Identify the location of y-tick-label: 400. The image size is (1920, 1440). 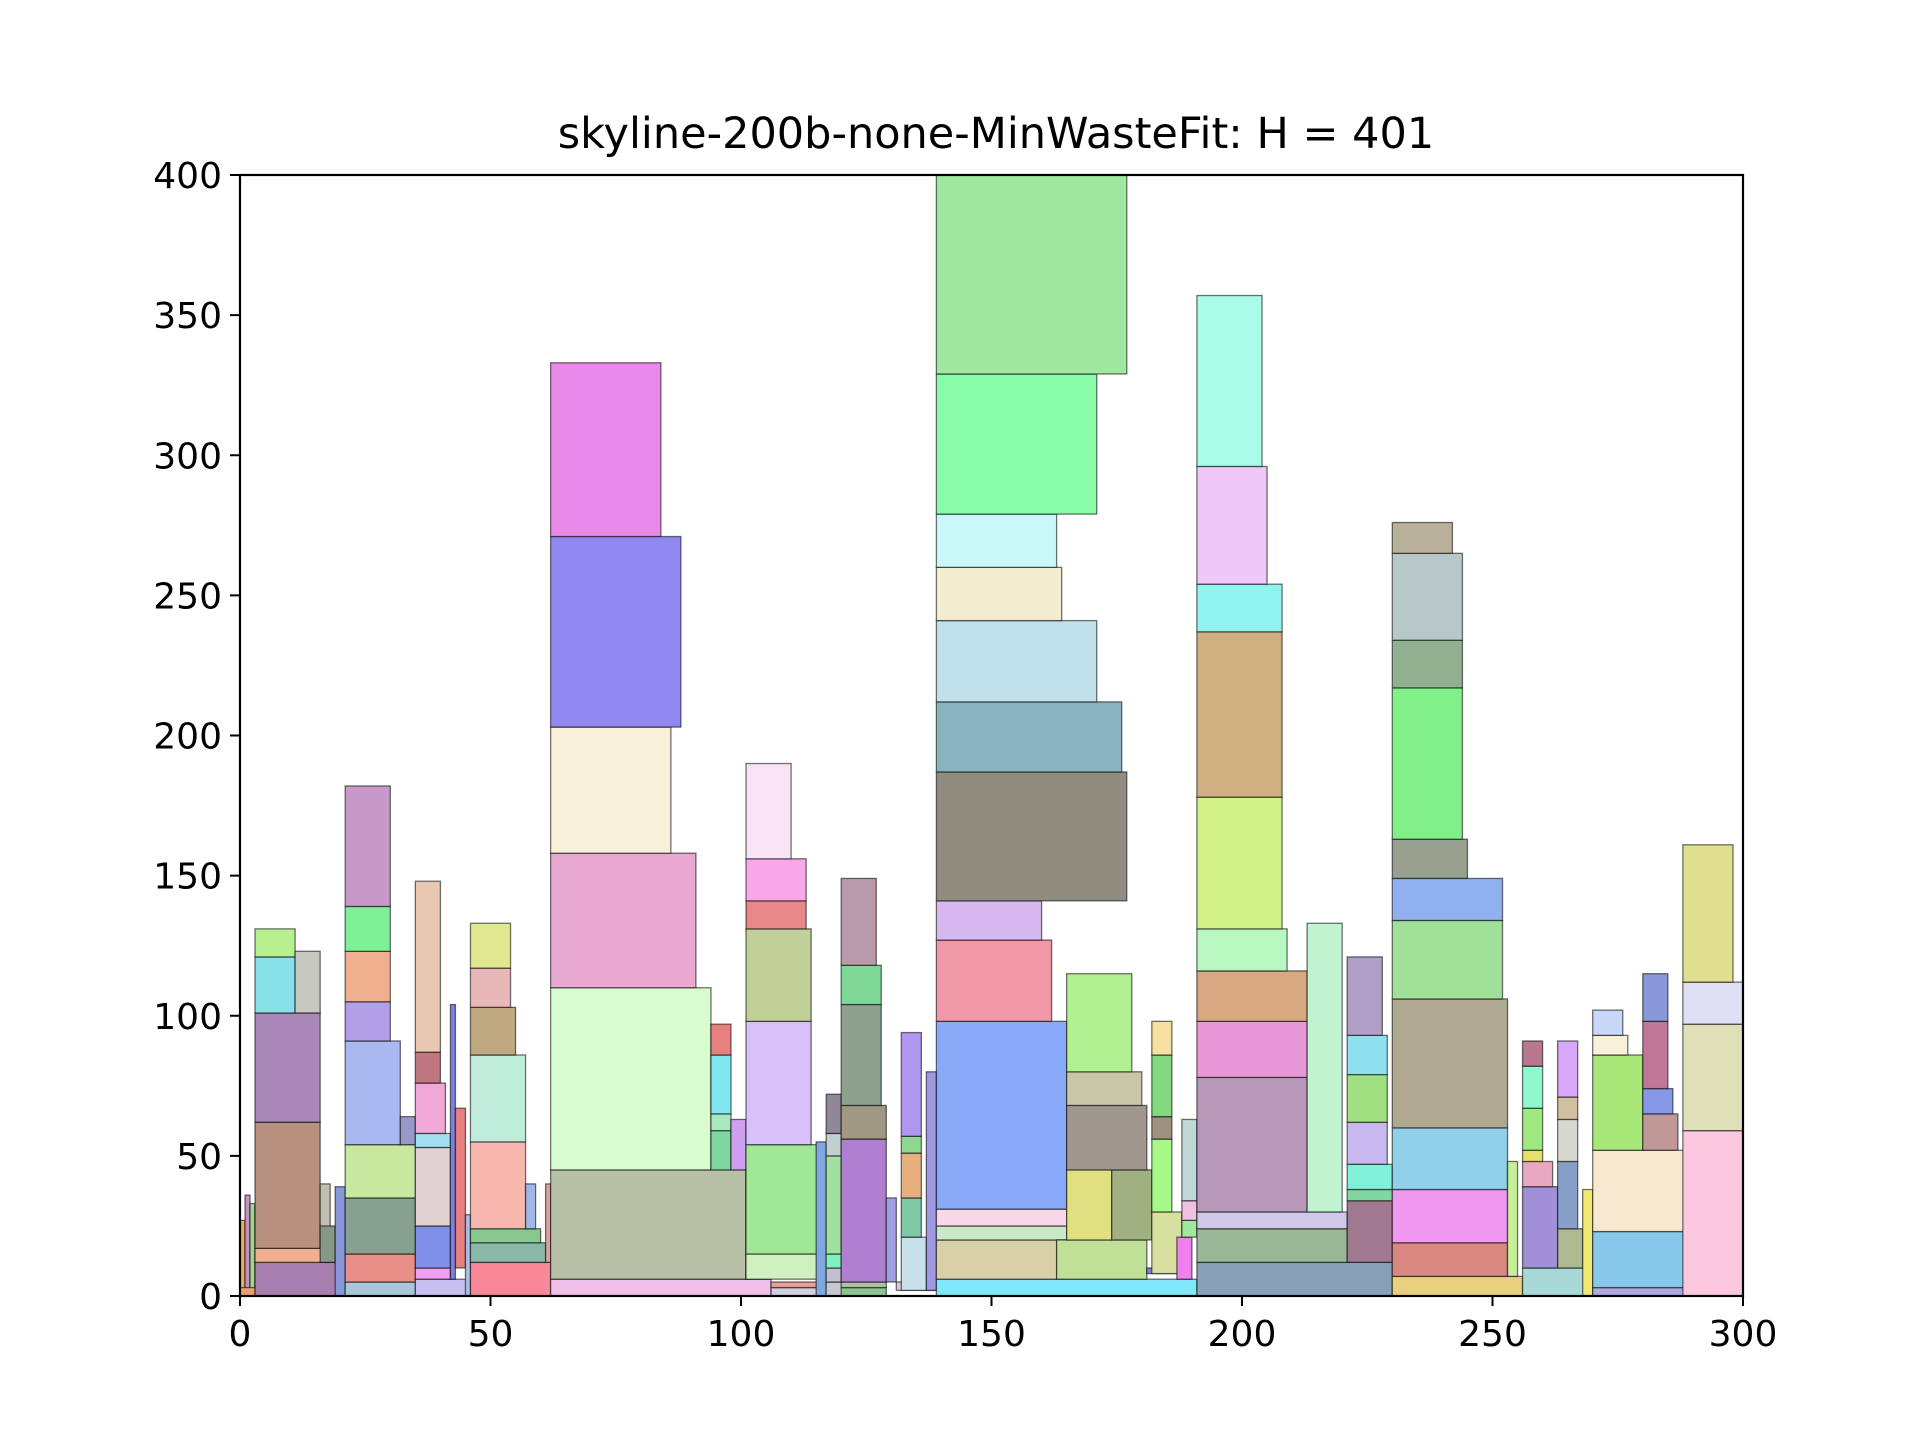
(187, 176).